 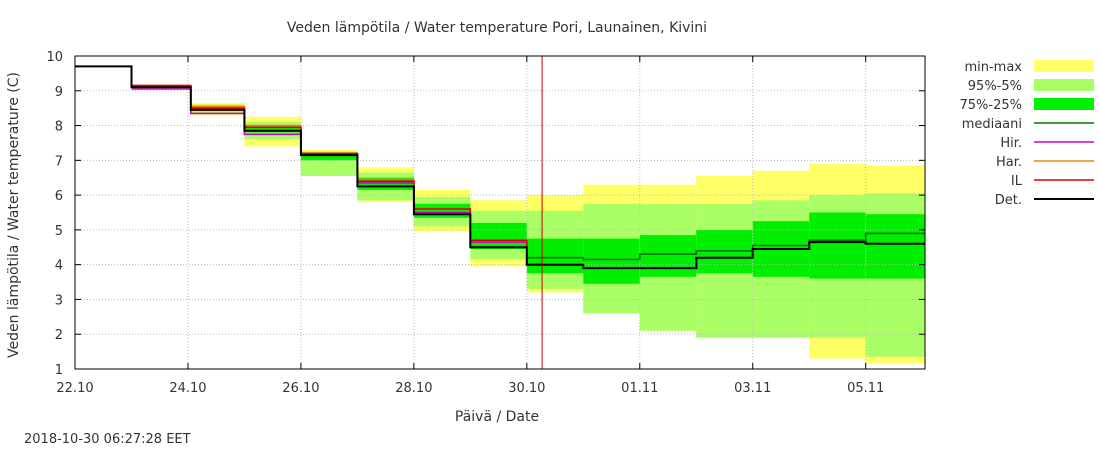 I want to click on x-tick-label-05.11: 05.11, so click(x=865, y=388).